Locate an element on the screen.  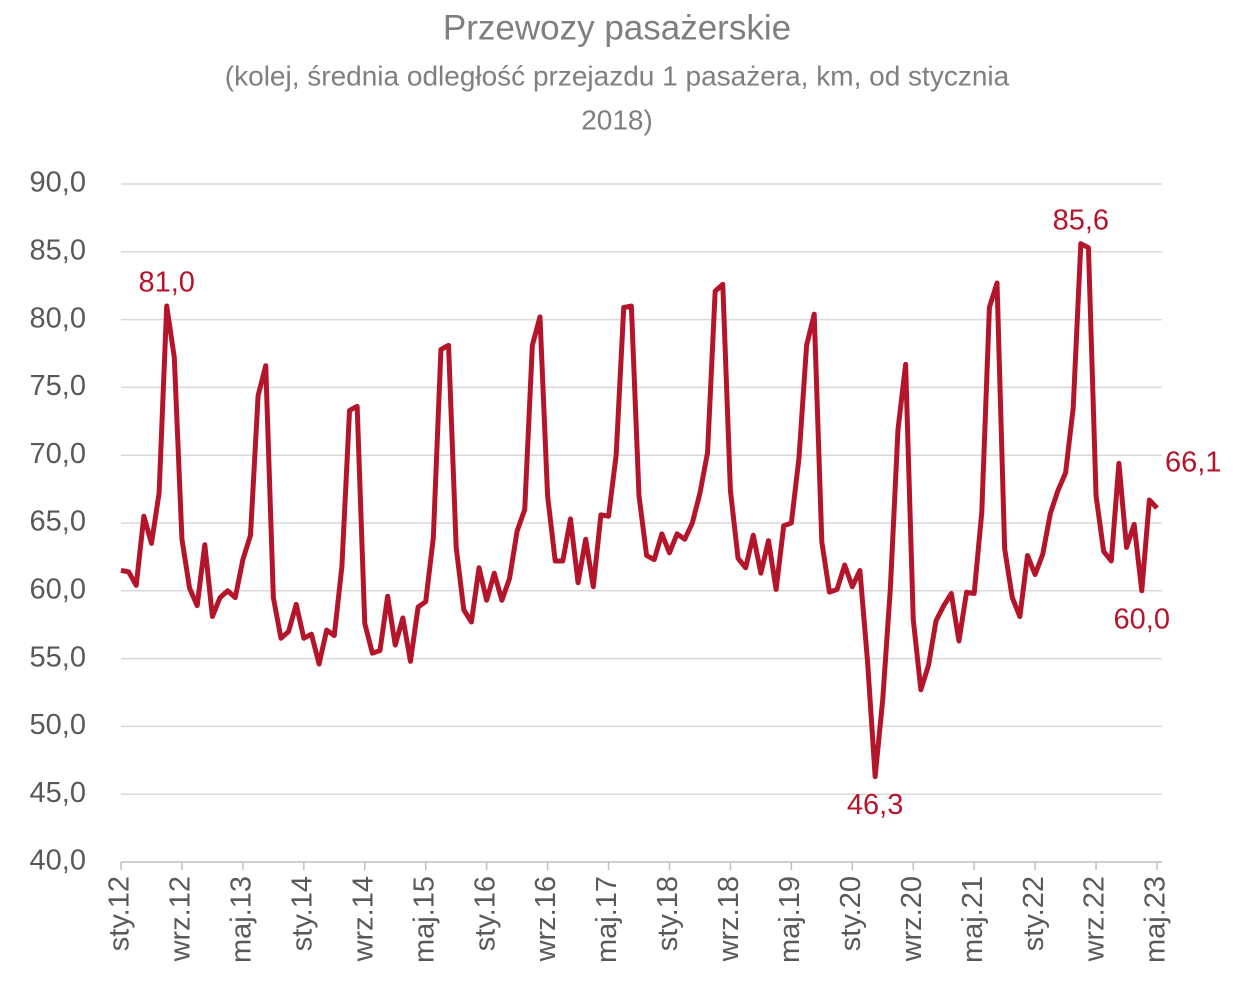
data-label: 60,0 is located at coordinates (1142, 619).